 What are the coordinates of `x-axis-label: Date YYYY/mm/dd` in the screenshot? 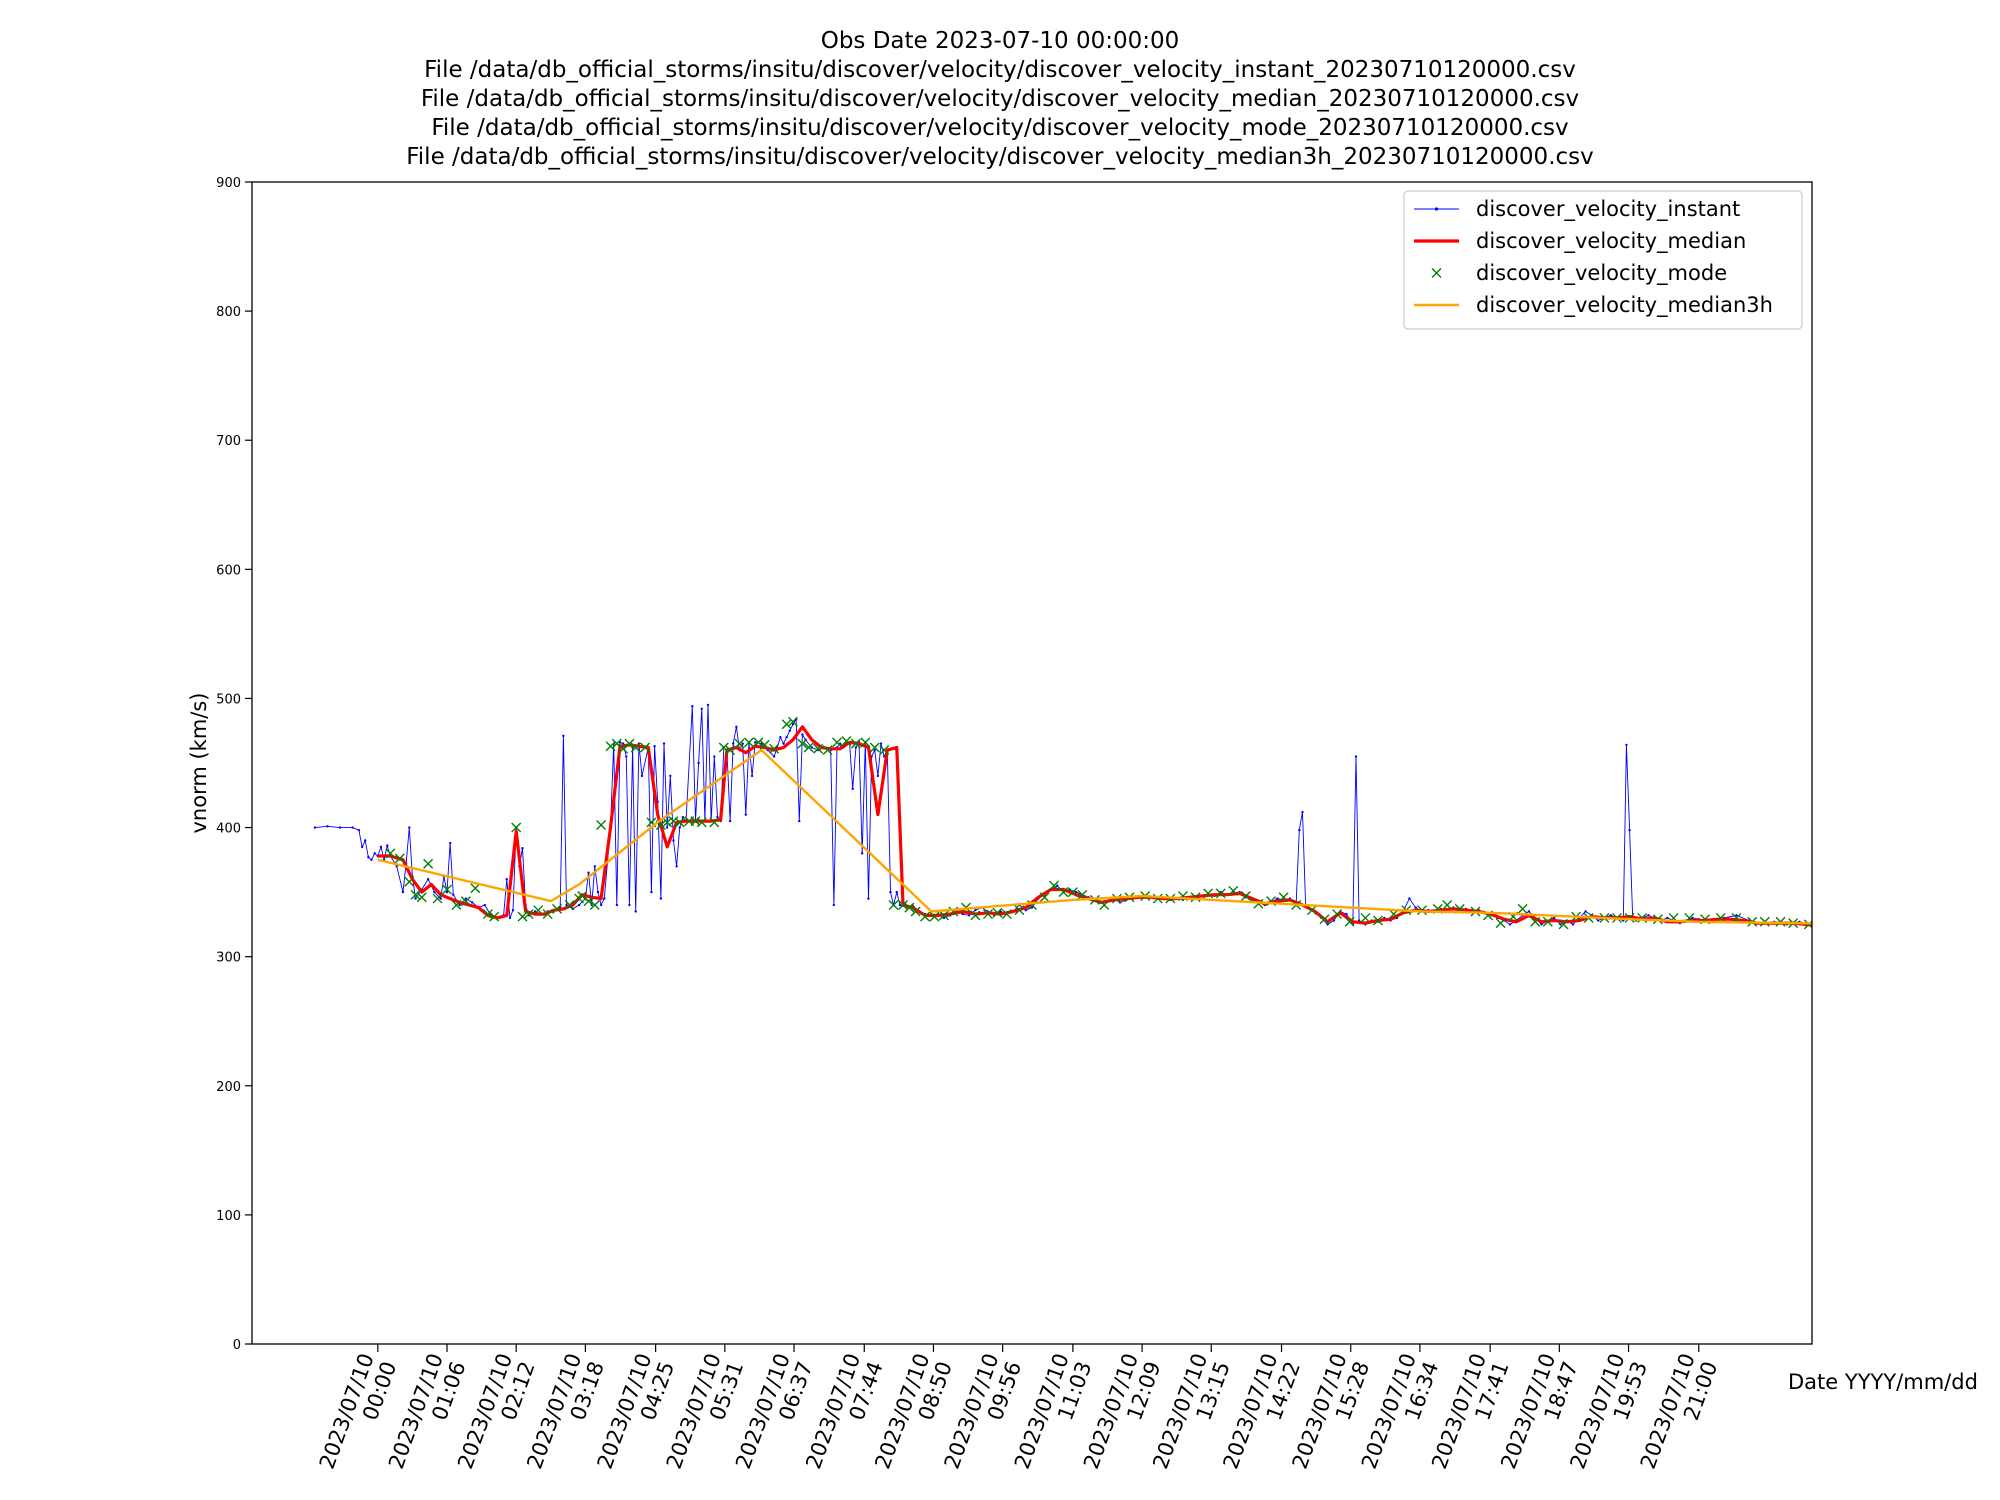 It's located at (1883, 1382).